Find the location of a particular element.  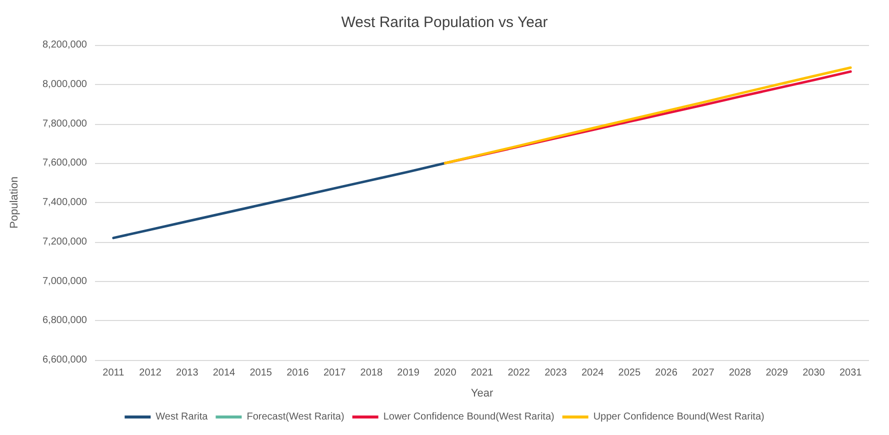

x-tick-label: 2019 is located at coordinates (408, 373).